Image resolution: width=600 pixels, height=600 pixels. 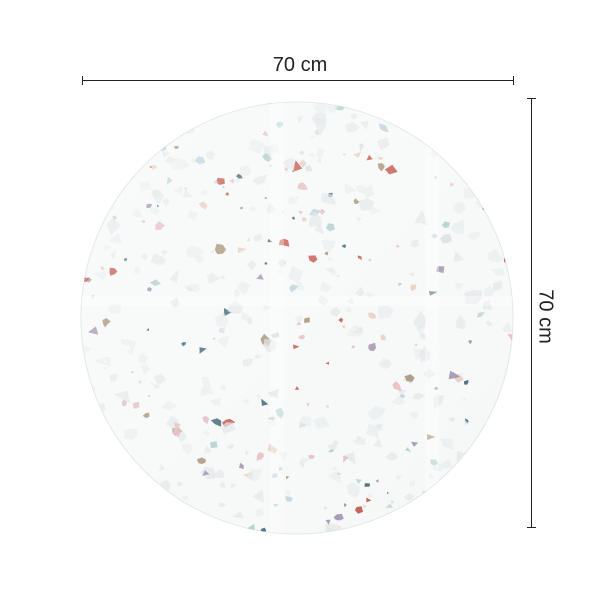 I want to click on height-label: 70 cm, so click(x=545, y=316).